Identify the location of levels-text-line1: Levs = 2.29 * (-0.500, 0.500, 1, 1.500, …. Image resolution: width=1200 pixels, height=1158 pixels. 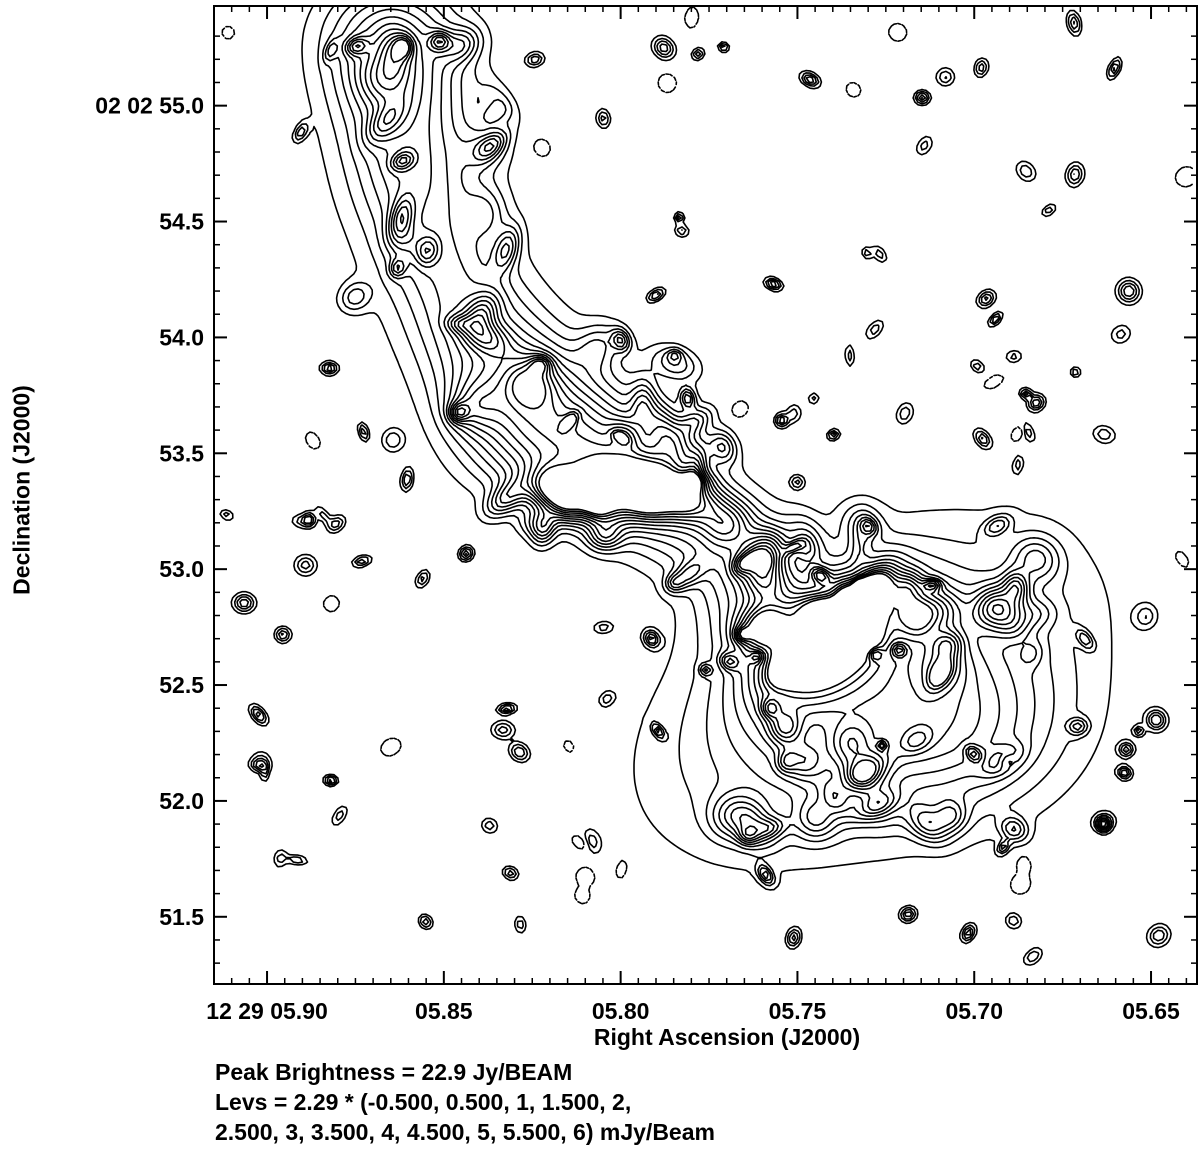
(423, 1102).